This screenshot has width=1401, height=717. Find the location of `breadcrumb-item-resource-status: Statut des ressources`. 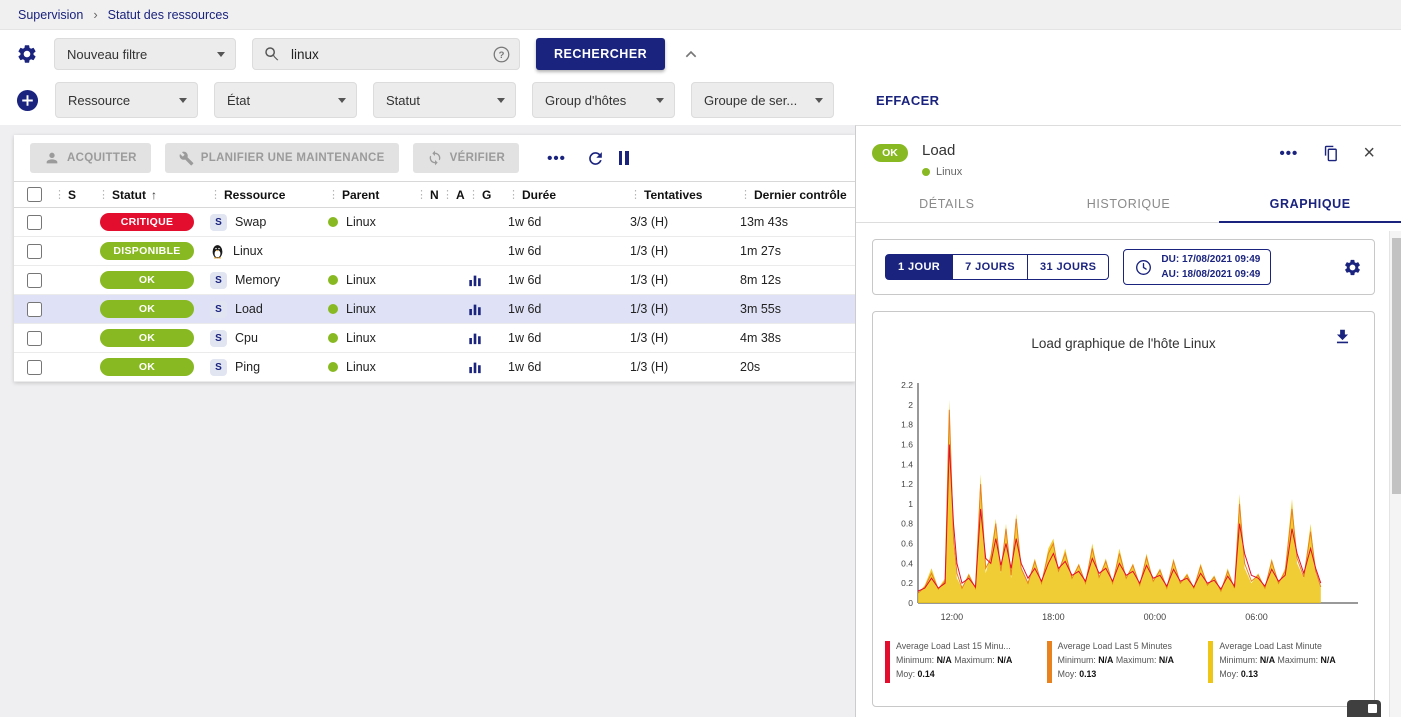

breadcrumb-item-resource-status: Statut des ressources is located at coordinates (168, 14).